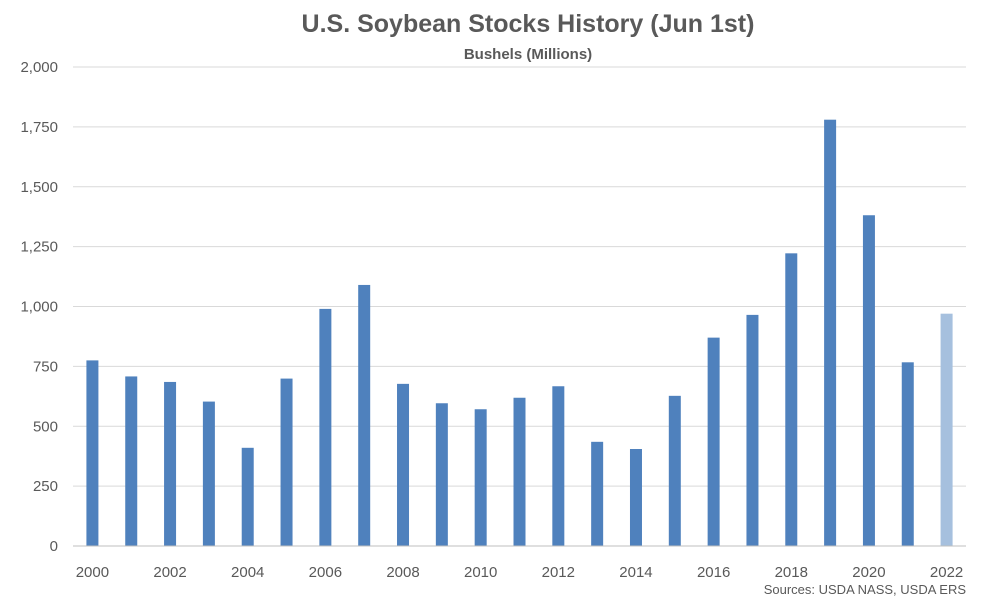  What do you see at coordinates (528, 24) in the screenshot?
I see `chart-title: U.S. Soybean Stocks History (Jun 1st)` at bounding box center [528, 24].